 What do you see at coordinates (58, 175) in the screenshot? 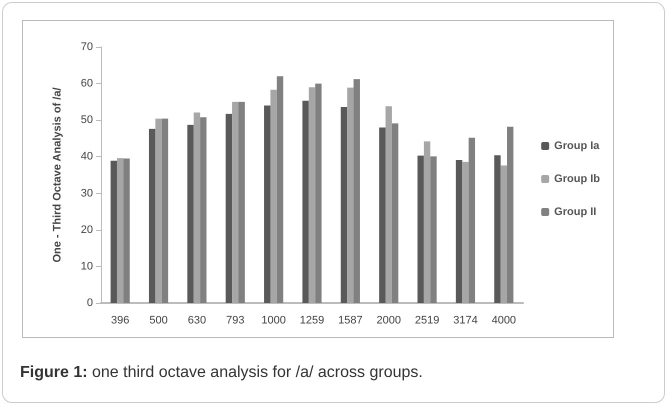
I see `y-axis-title: One - Third Octave Analysis of /a/` at bounding box center [58, 175].